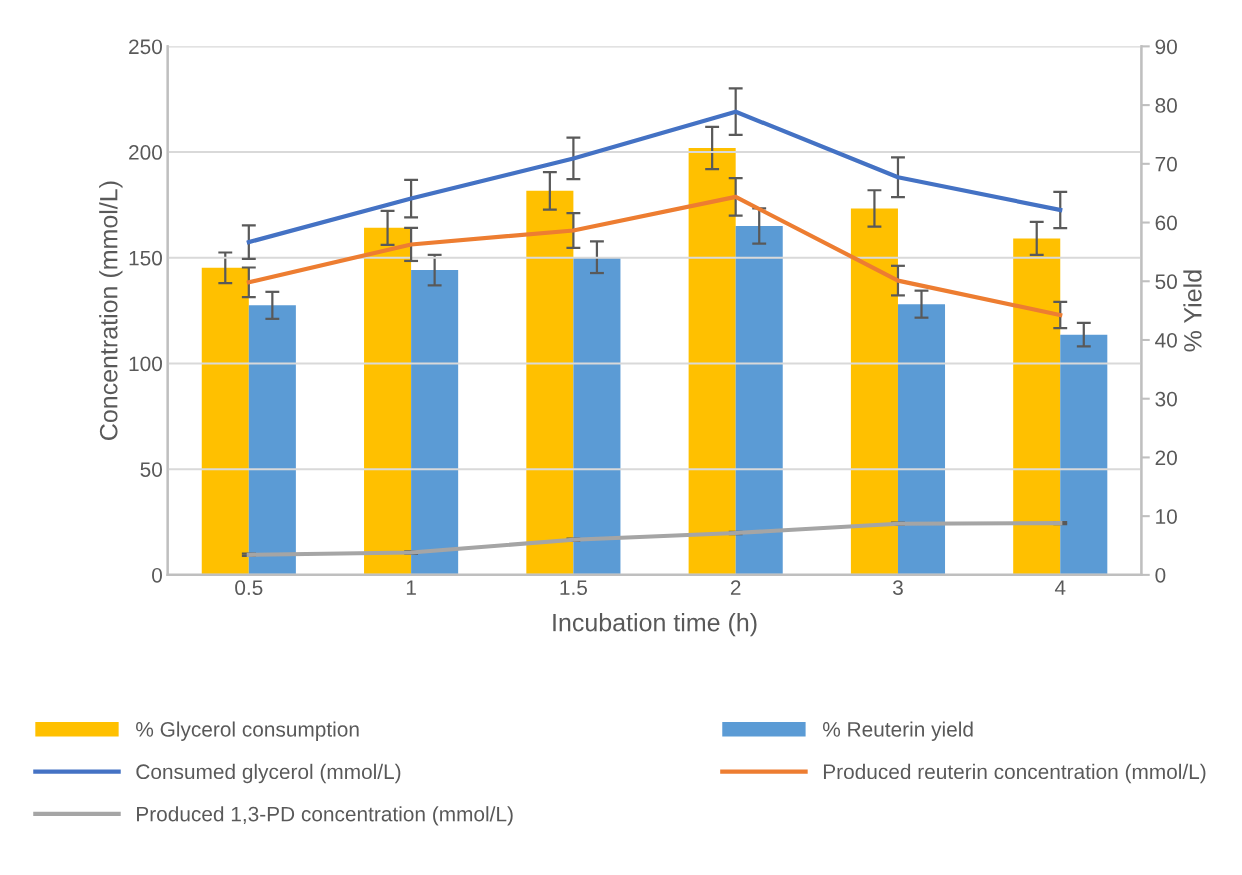  I want to click on y2-tick-label: 20, so click(1166, 458).